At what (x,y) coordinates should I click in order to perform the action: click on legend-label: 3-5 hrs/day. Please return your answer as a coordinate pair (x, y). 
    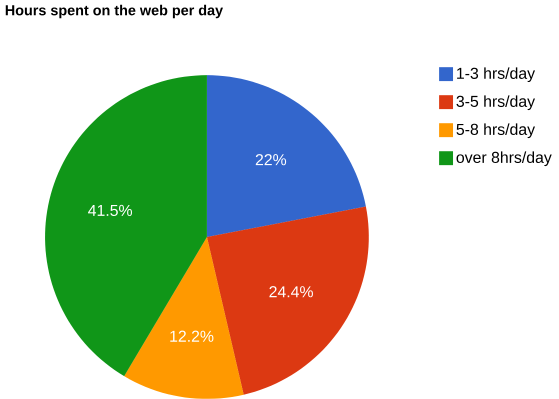
    Looking at the image, I should click on (496, 102).